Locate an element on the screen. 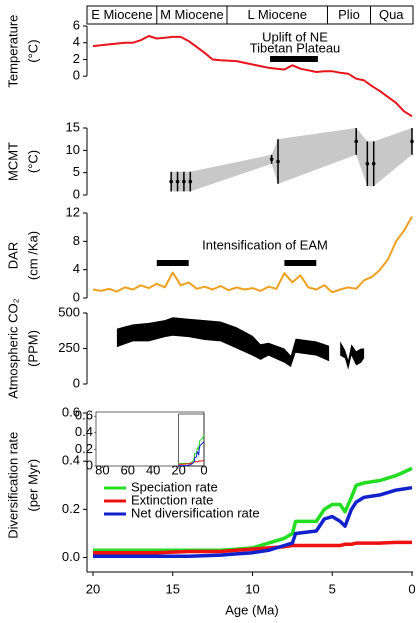 Image resolution: width=420 pixels, height=623 pixels. inset-x-tick-label: 60 is located at coordinates (128, 469).